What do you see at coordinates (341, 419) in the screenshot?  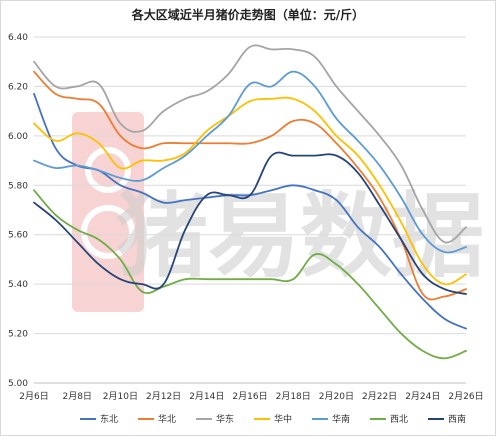 I see `legend-label: 华南` at bounding box center [341, 419].